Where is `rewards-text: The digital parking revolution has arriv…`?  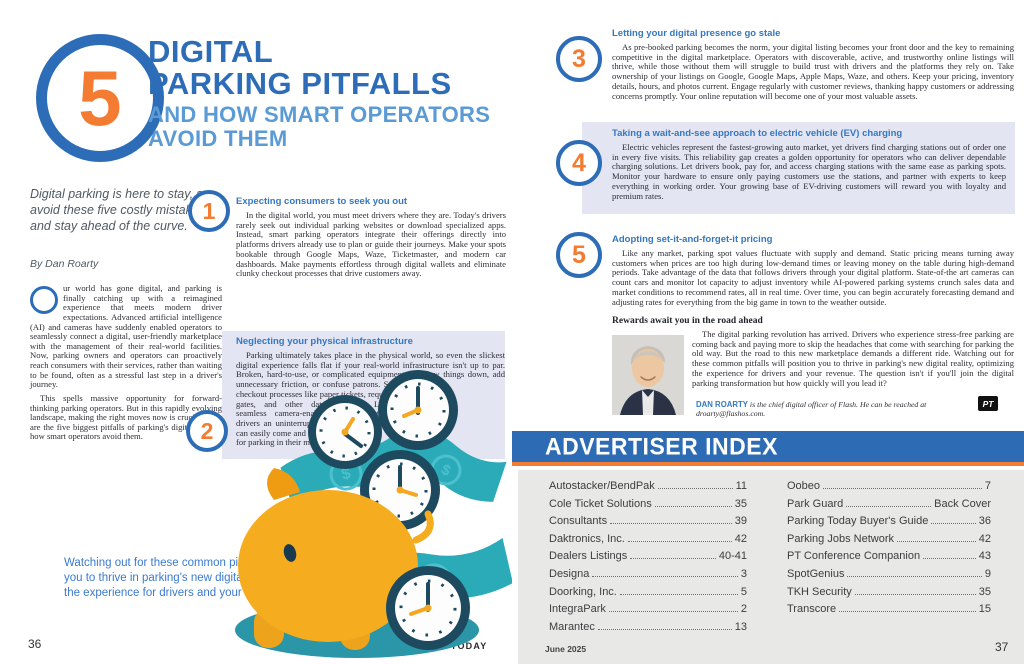
rewards-text: The digital parking revolution has arriv… is located at coordinates (853, 358).